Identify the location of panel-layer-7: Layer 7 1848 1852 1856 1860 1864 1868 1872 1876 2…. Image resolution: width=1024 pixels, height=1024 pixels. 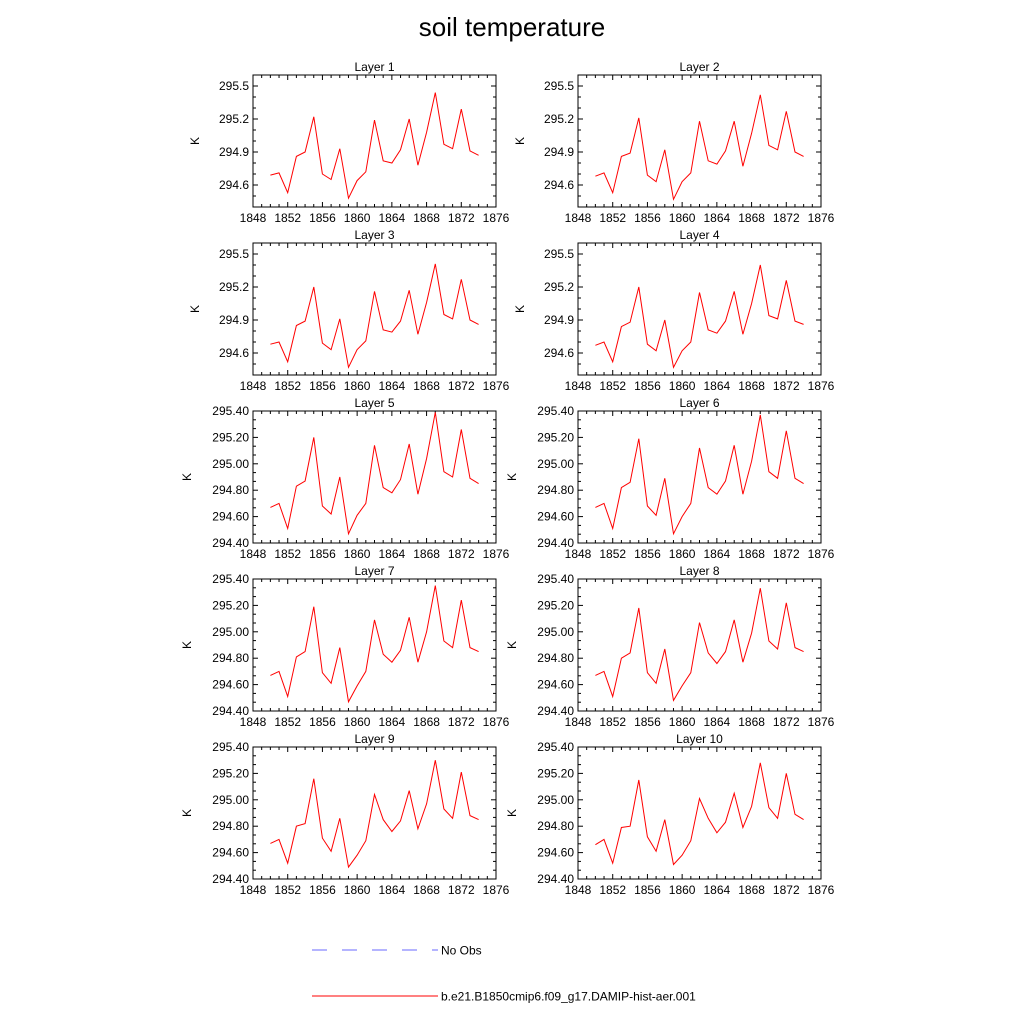
(345, 646).